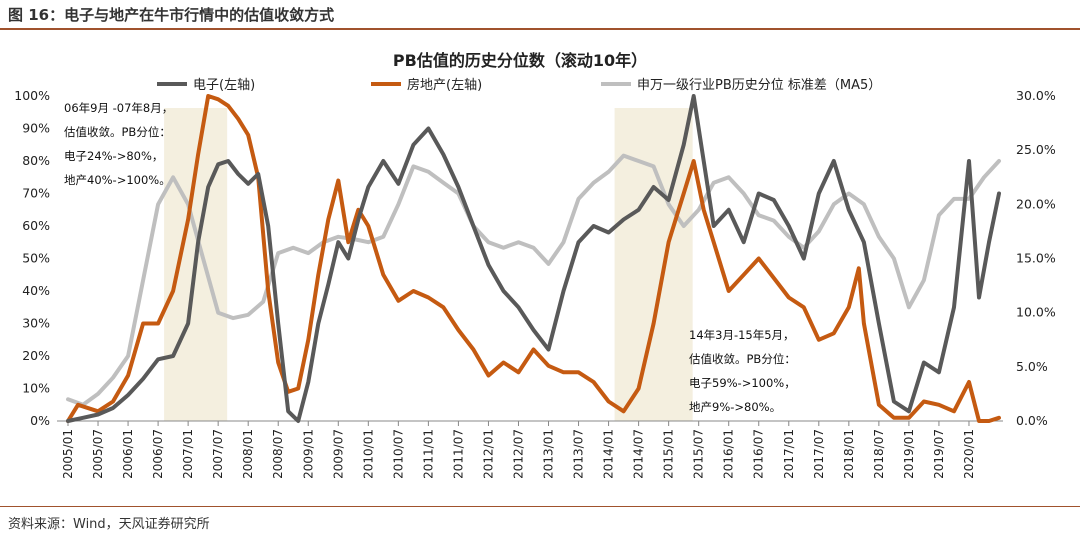 The height and width of the screenshot is (533, 1080). What do you see at coordinates (1036, 258) in the screenshot?
I see `y-right-tick-label: 15.0%` at bounding box center [1036, 258].